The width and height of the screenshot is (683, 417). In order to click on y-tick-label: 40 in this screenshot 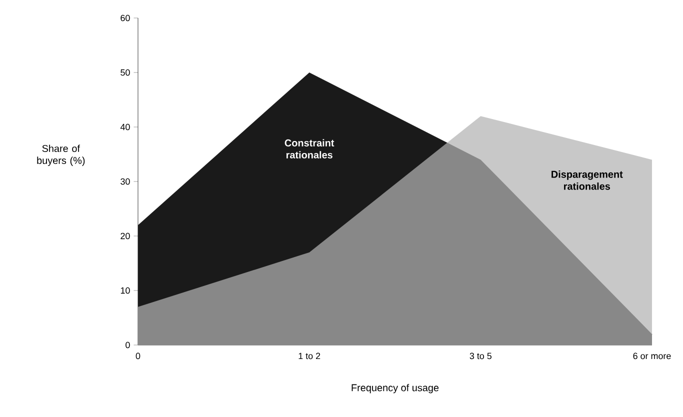, I will do `click(125, 127)`.